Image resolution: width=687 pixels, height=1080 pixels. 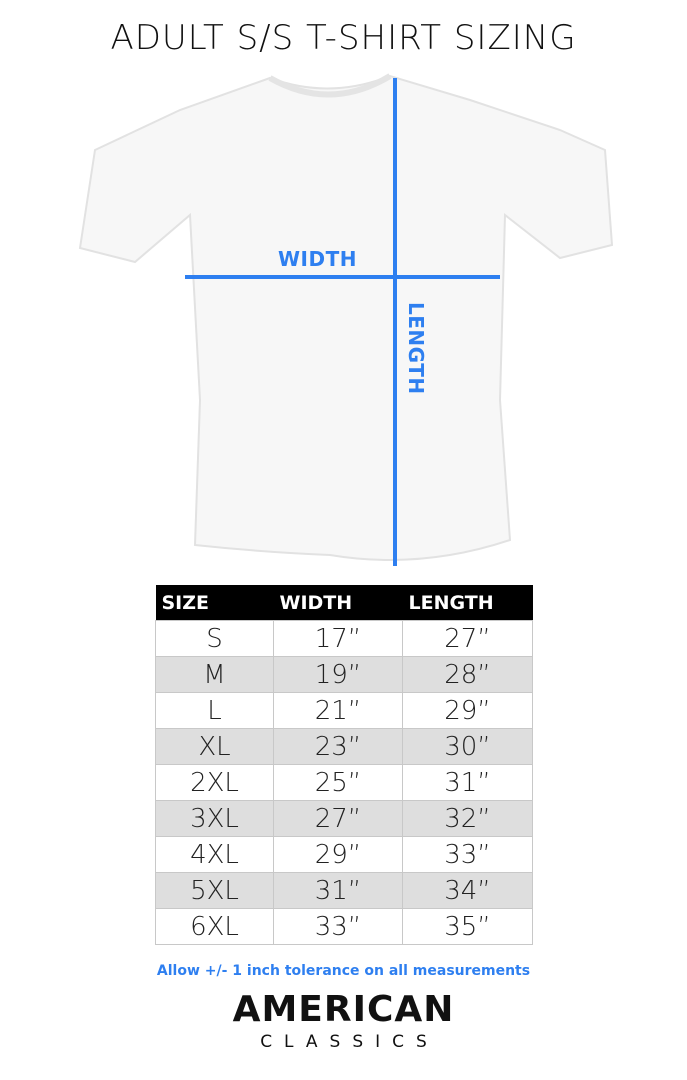 I want to click on cell-width: 19”, so click(x=338, y=674).